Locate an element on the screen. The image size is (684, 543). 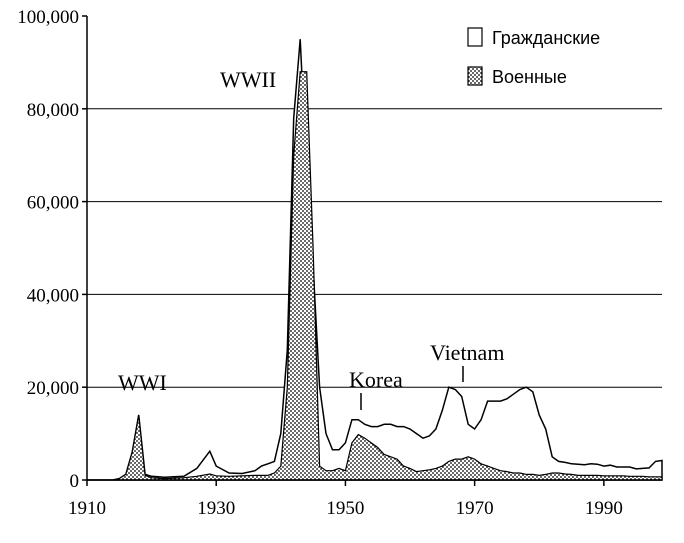
y-tick-label-4: 80,000 is located at coordinates (53, 110).